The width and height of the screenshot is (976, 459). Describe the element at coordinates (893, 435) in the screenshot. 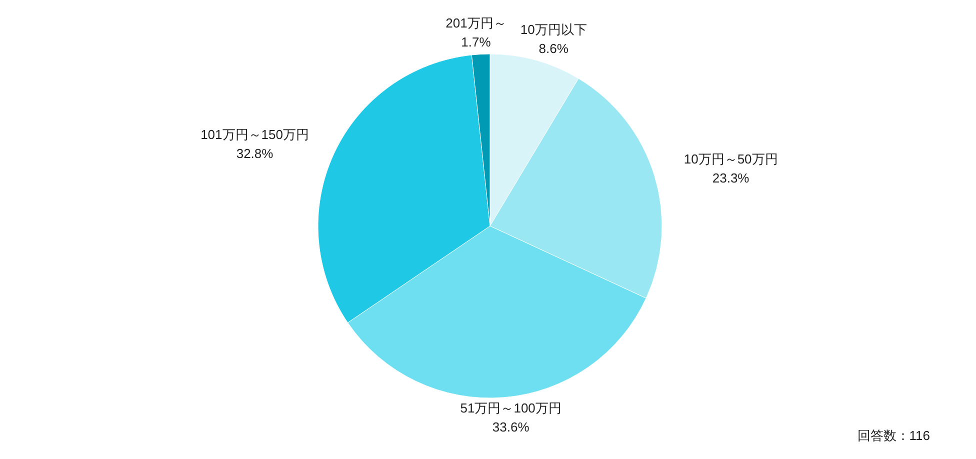

I see `annotation: 回答数：116` at that location.